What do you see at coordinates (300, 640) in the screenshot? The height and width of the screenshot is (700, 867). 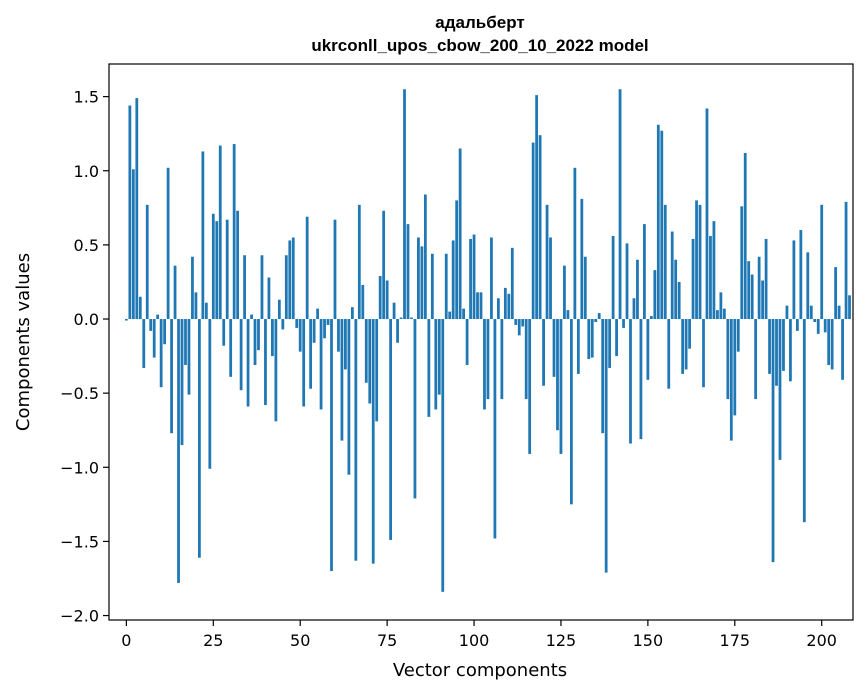 I see `x-tick-label: 50` at bounding box center [300, 640].